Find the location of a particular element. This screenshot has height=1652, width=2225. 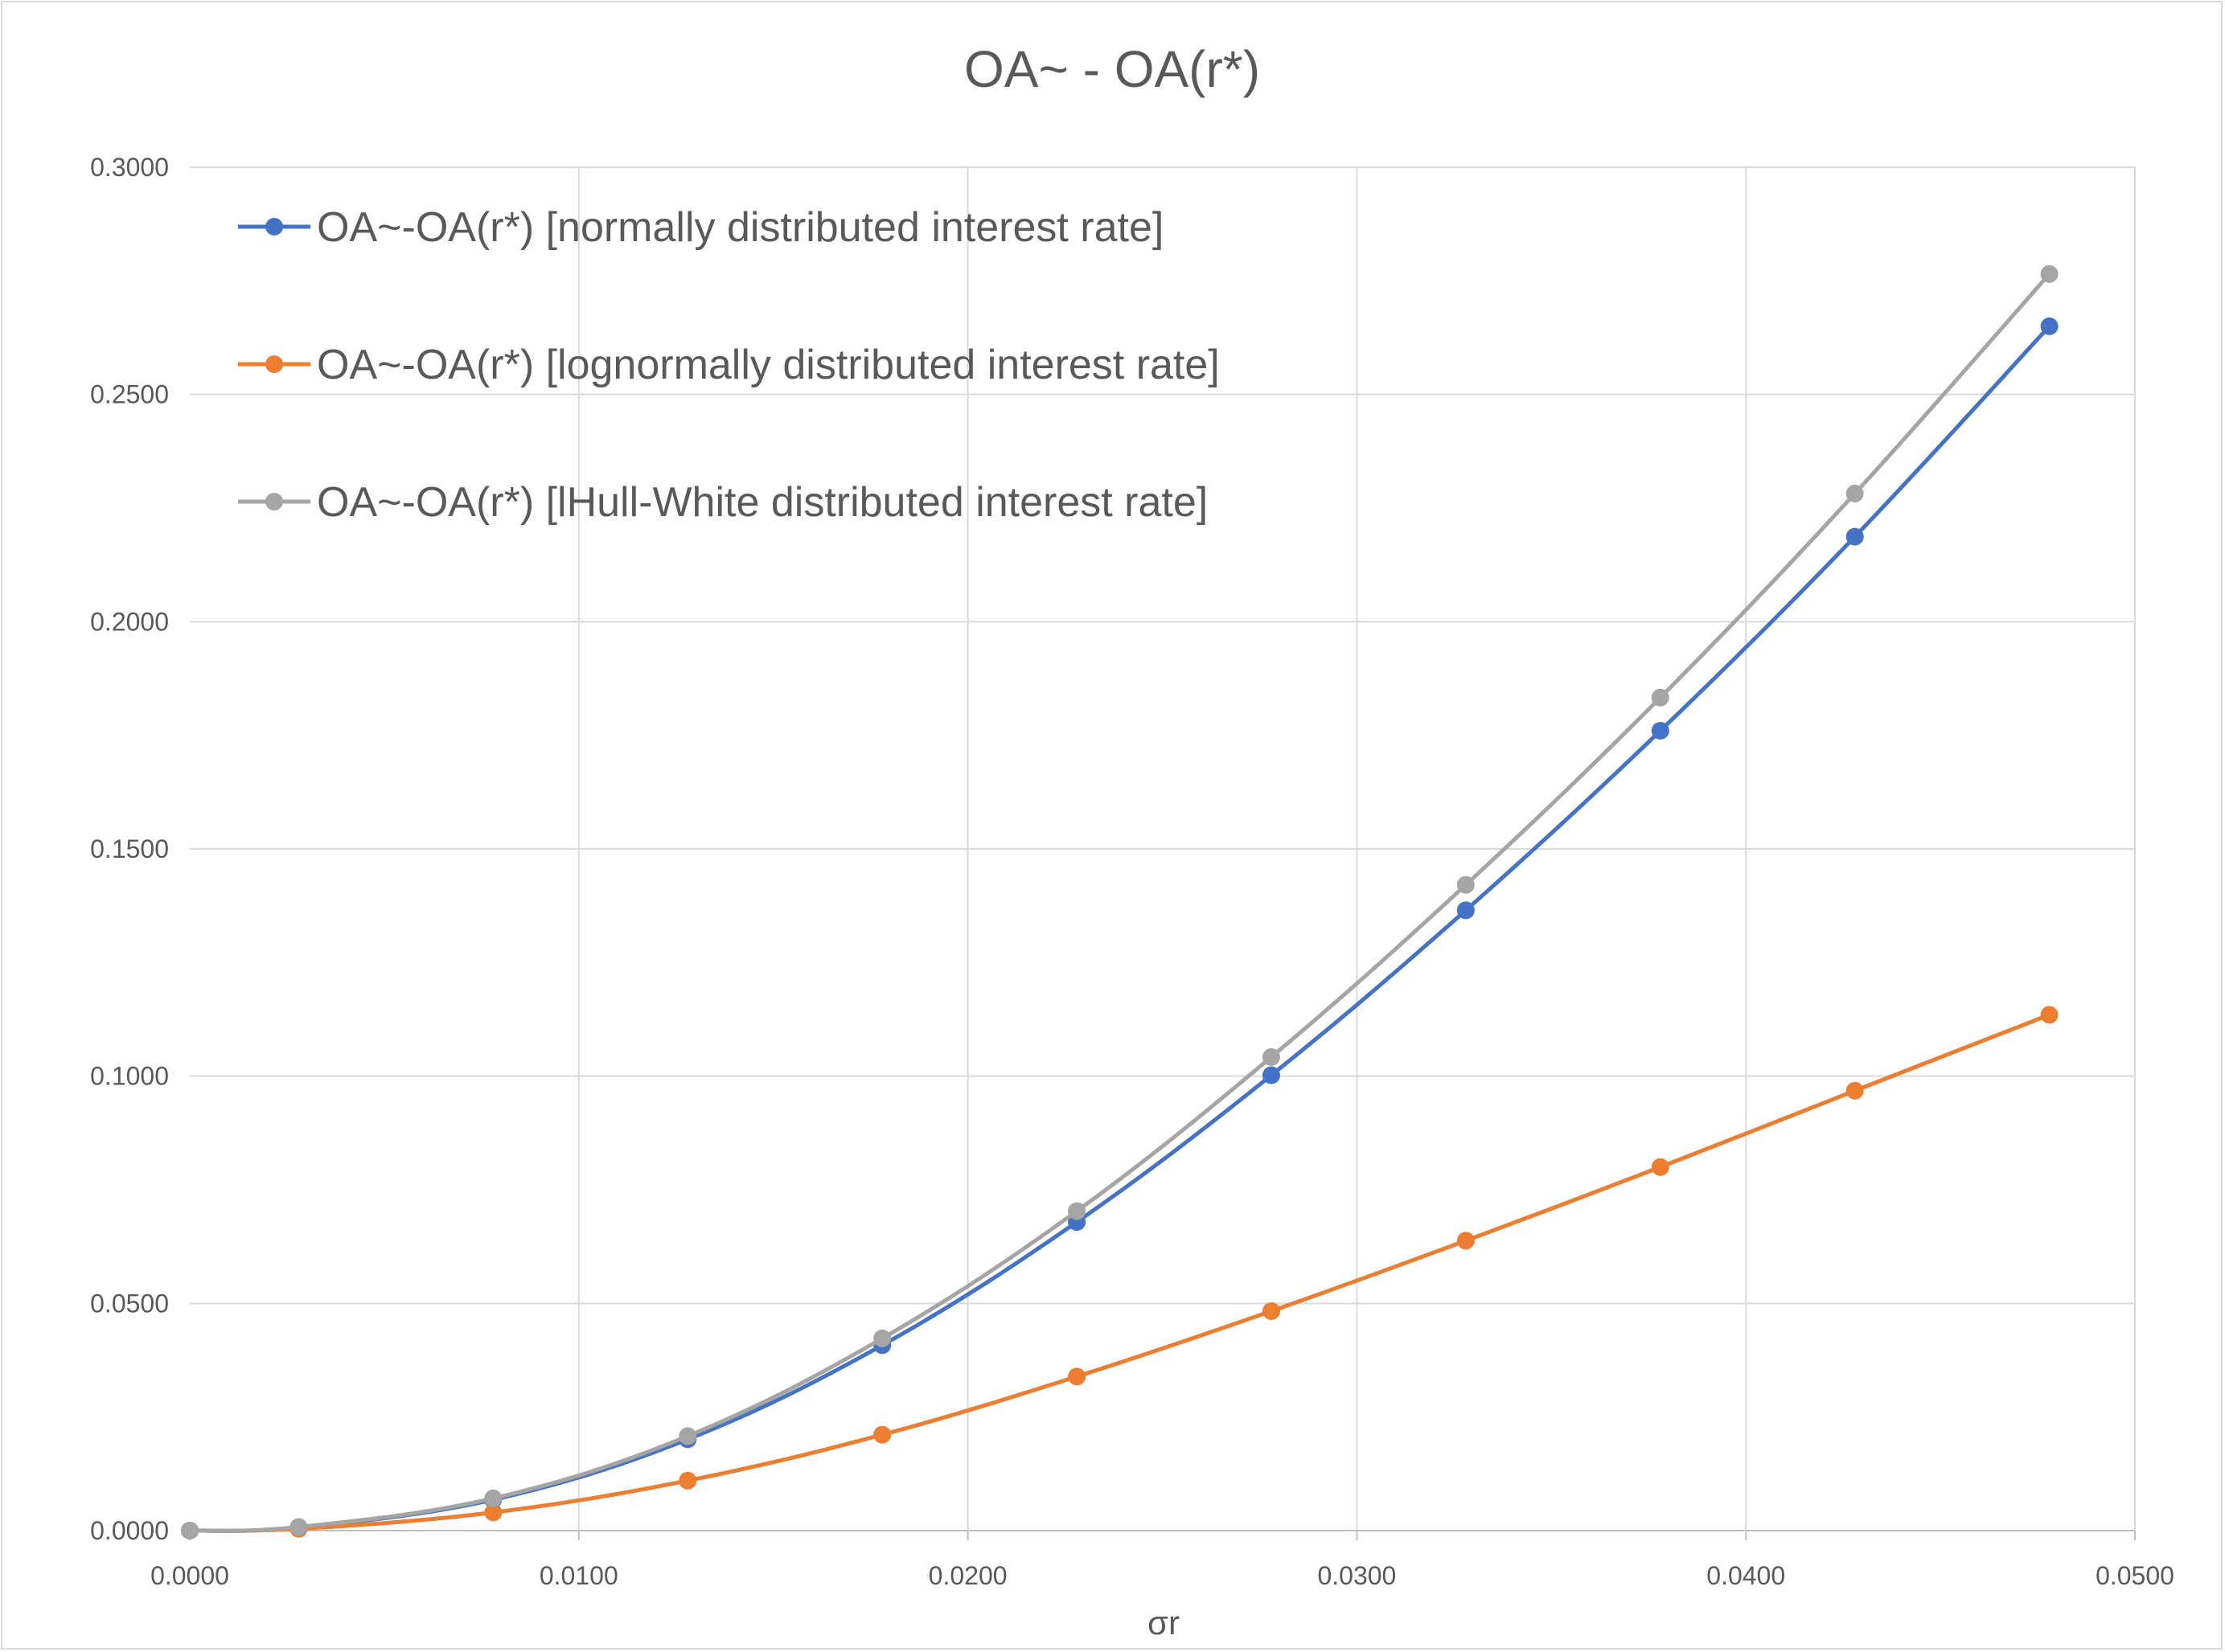

y-tick-label: 0.1000 is located at coordinates (129, 1076).